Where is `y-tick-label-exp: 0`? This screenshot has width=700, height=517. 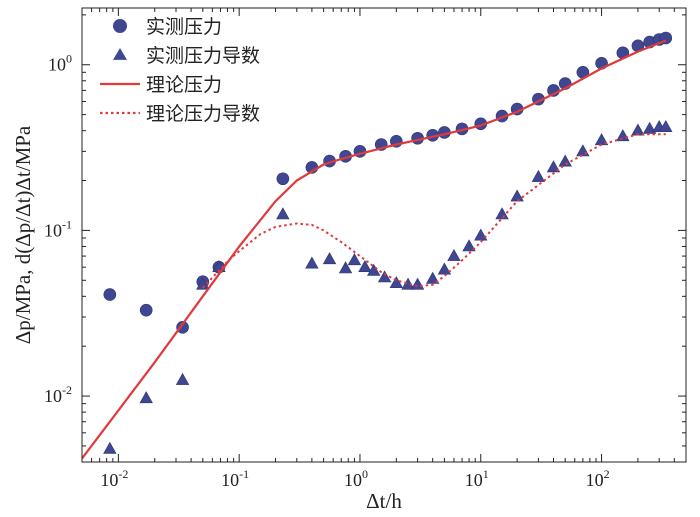
y-tick-label-exp: 0 is located at coordinates (69, 59).